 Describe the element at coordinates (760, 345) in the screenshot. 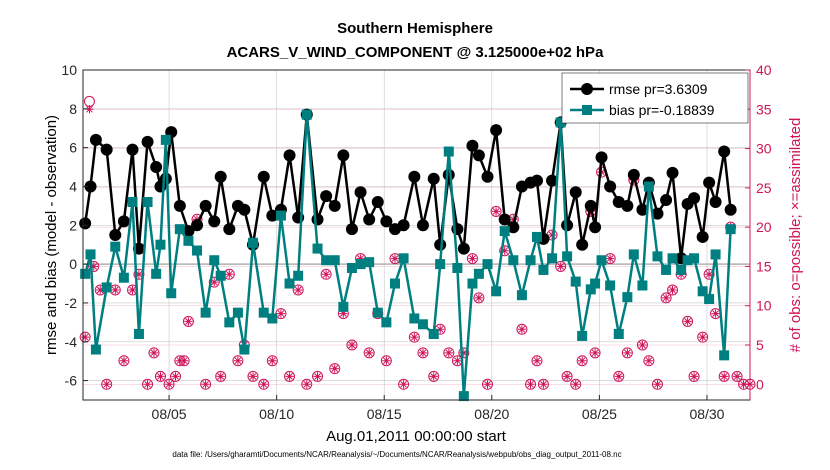

I see `y2-tick-label: 5` at that location.